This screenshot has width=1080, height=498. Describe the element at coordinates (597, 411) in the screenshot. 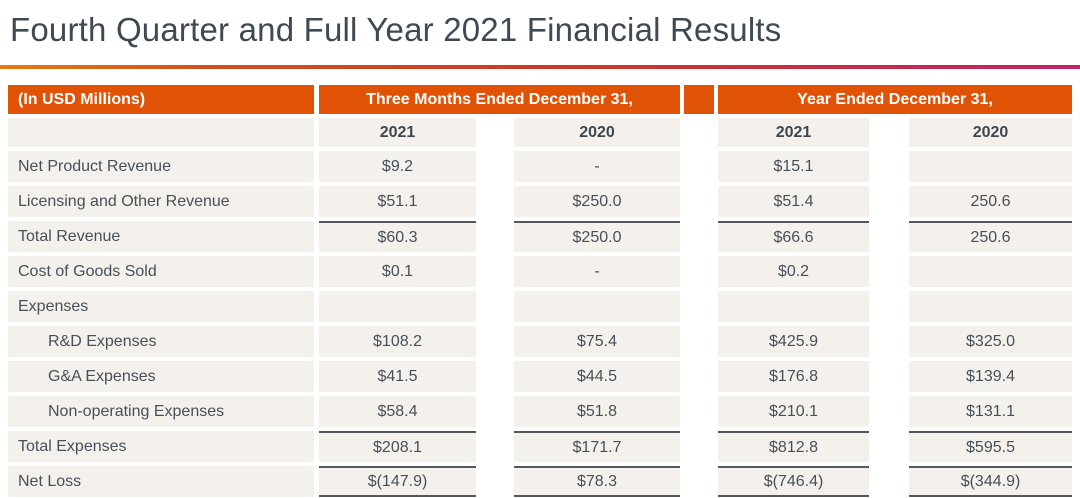

I see `cell-value: $51.8` at that location.